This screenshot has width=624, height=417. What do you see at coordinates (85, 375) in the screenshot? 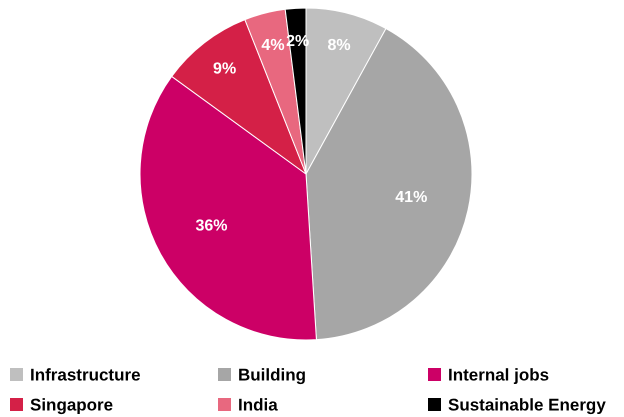
I see `legend-label: Infrastructure` at bounding box center [85, 375].